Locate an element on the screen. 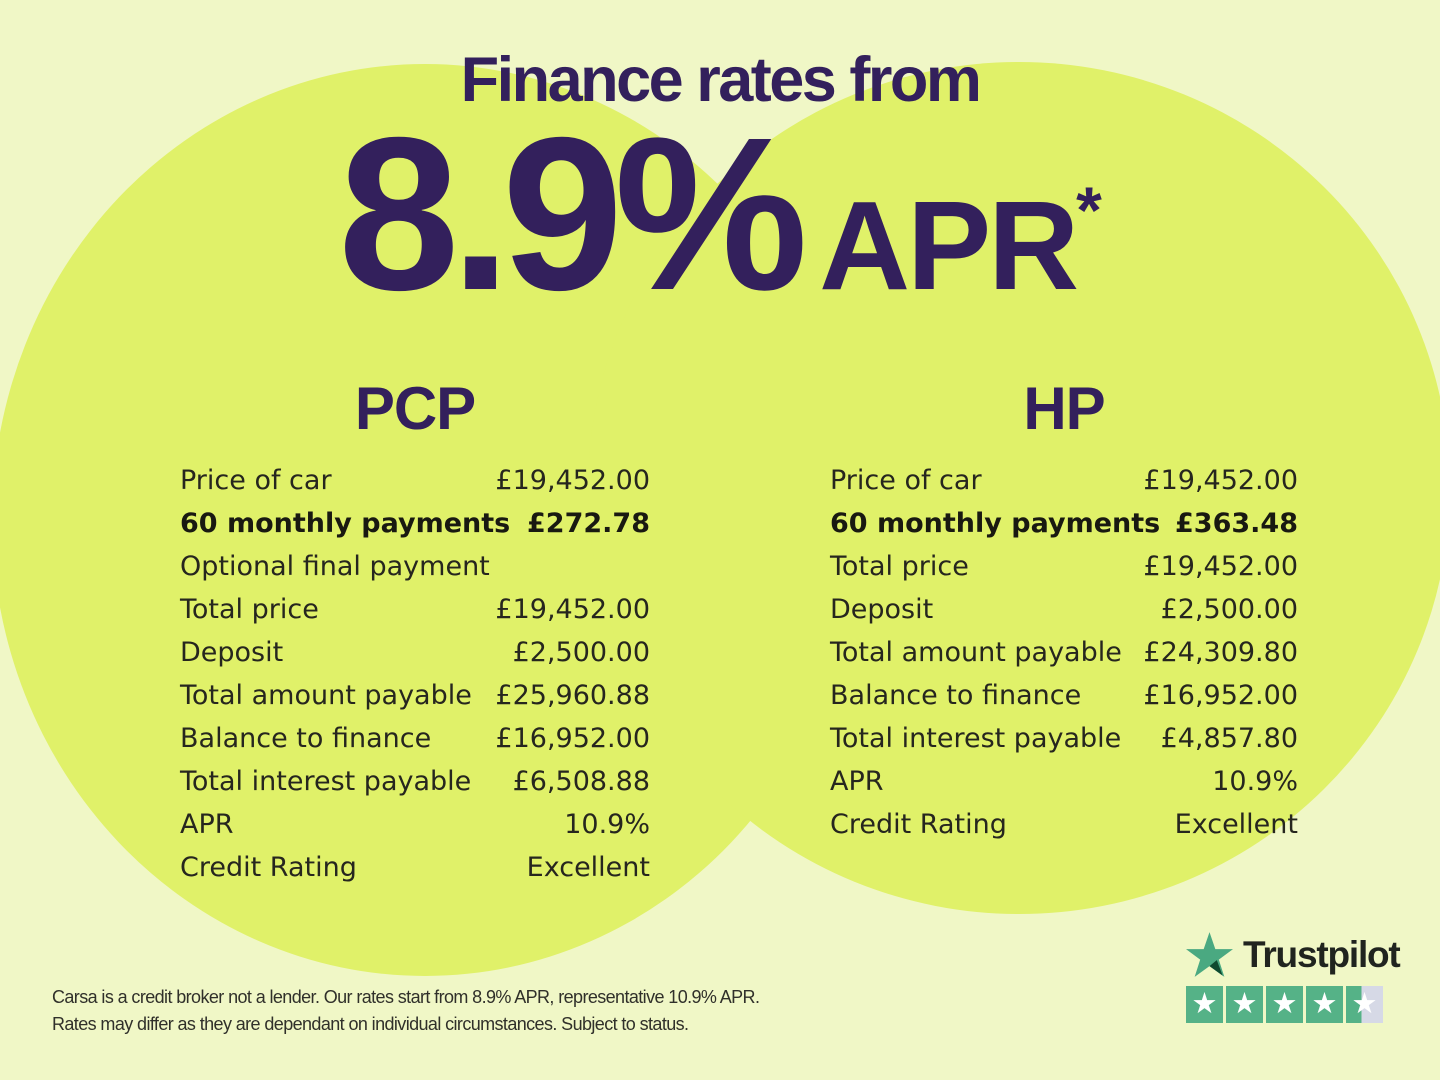 This screenshot has width=1440, height=1080. table-row: 60 monthly payments £363.48 is located at coordinates (1064, 523).